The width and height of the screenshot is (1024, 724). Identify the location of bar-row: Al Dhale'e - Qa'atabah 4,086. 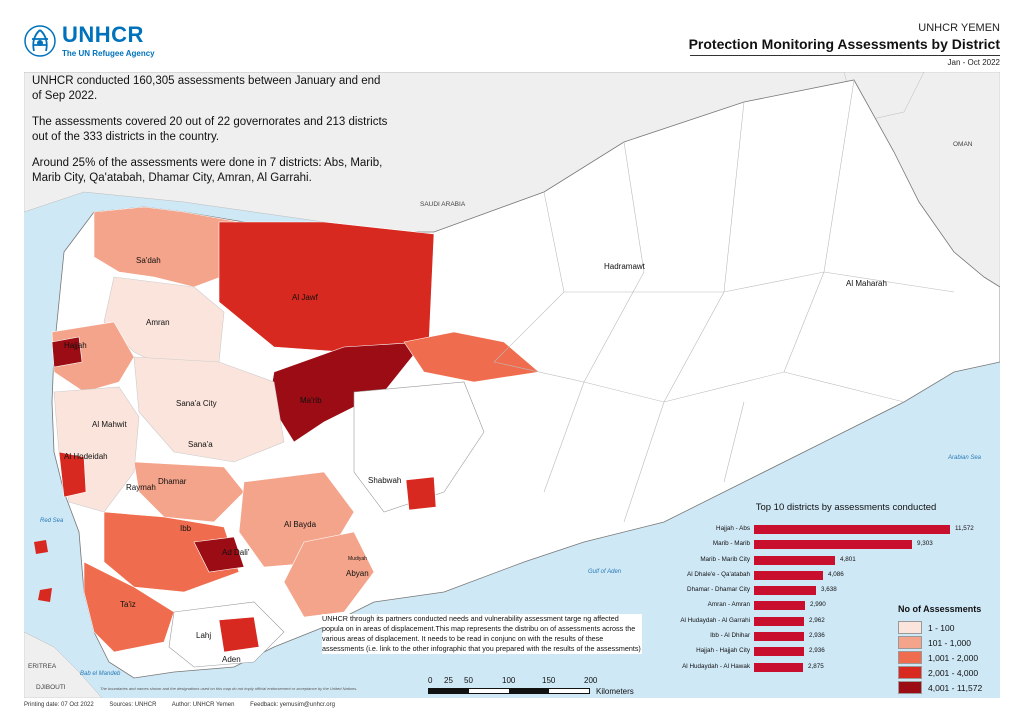
(816, 576).